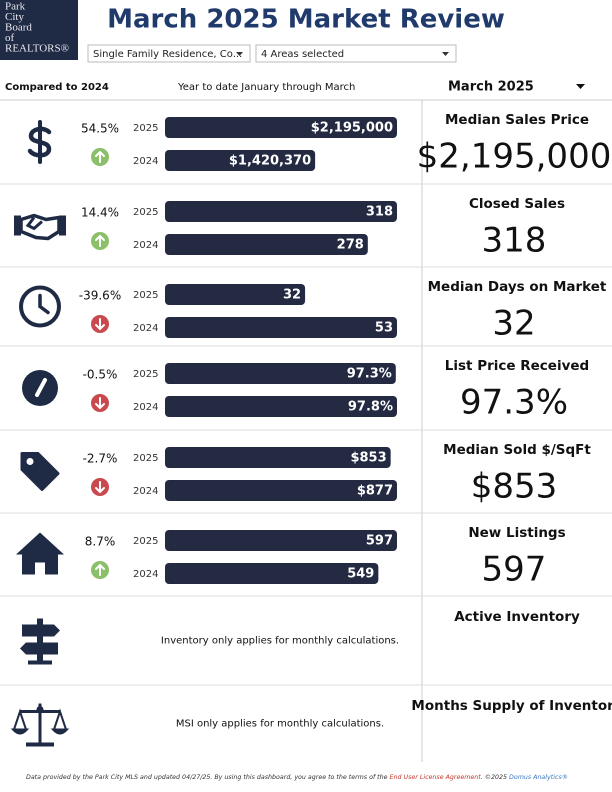  What do you see at coordinates (350, 245) in the screenshot?
I see `bar-label: 278` at bounding box center [350, 245].